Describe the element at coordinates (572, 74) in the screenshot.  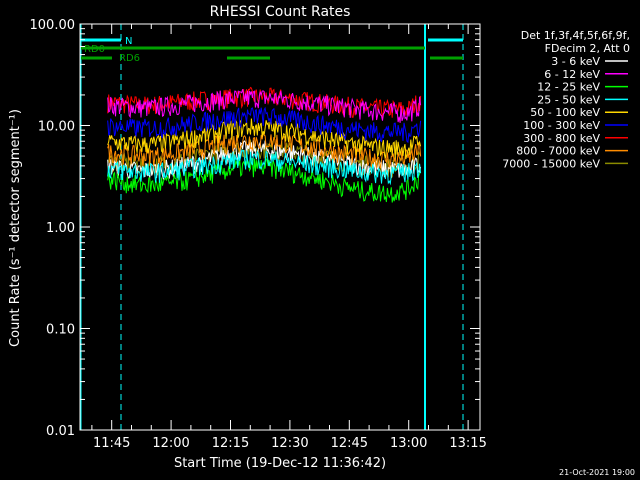
I see `legend-label: 6 - 12 keV` at that location.